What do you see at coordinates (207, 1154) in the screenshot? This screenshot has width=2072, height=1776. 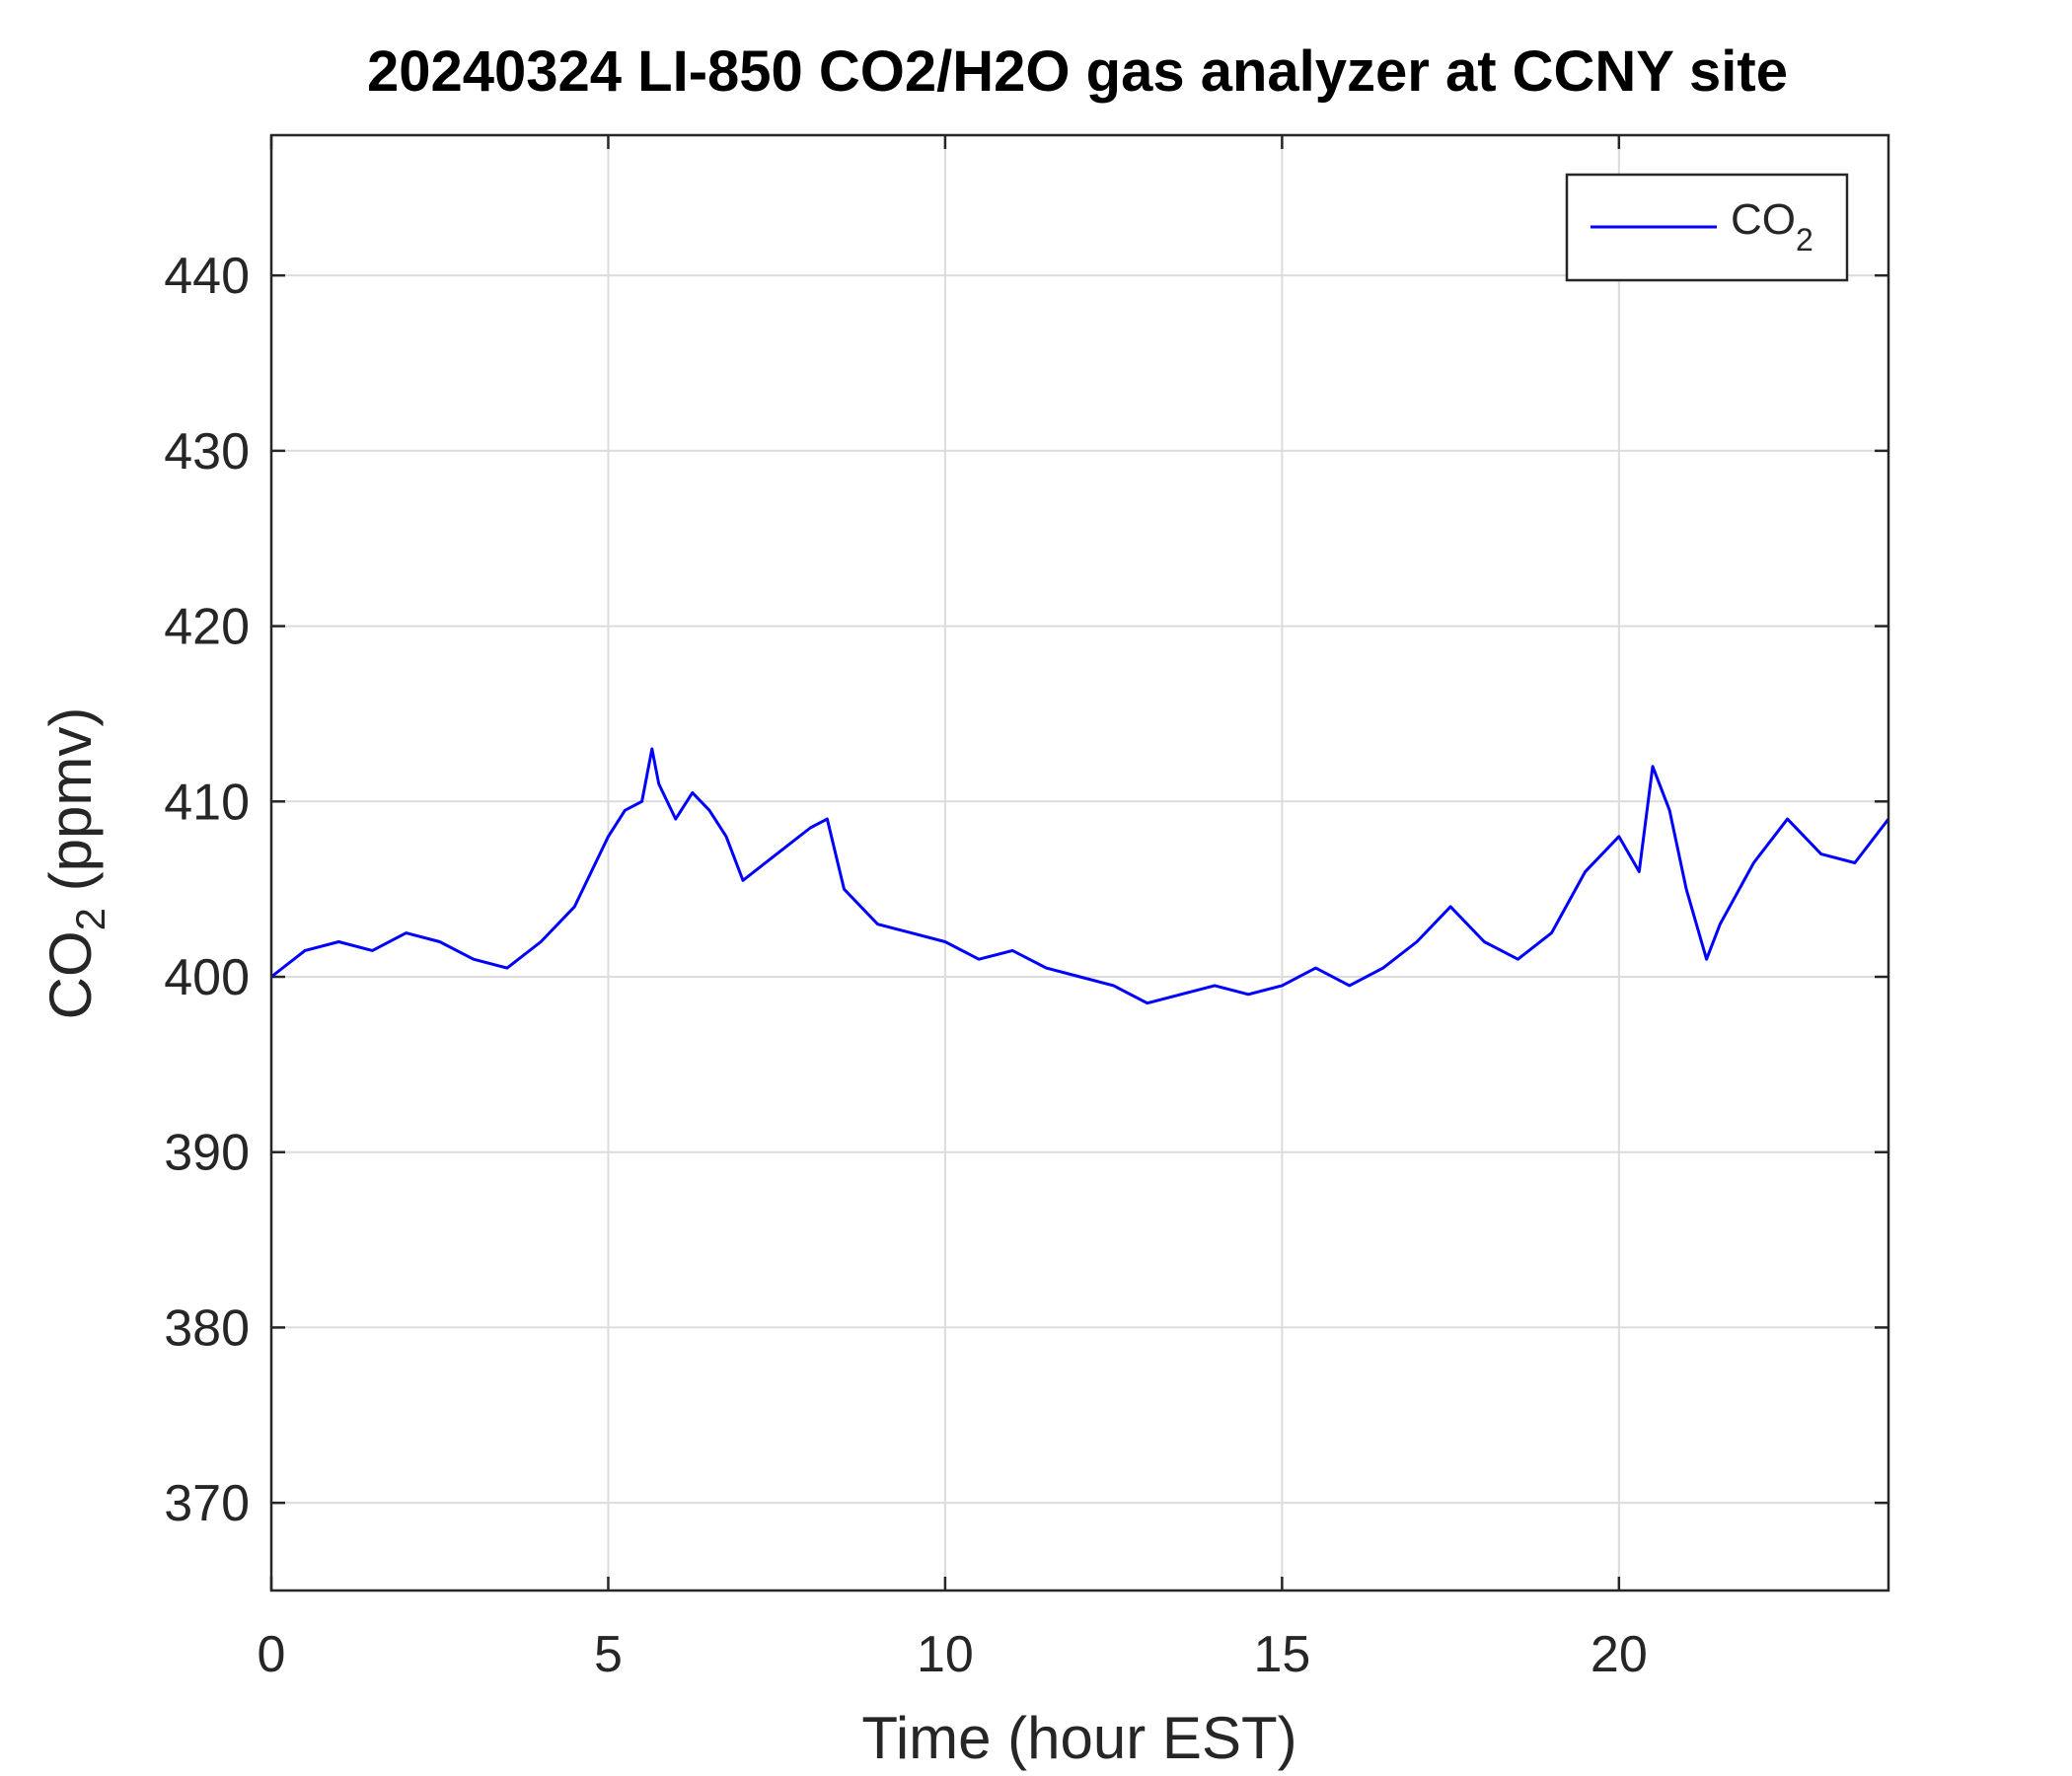 I see `y-tick-label: 390` at bounding box center [207, 1154].